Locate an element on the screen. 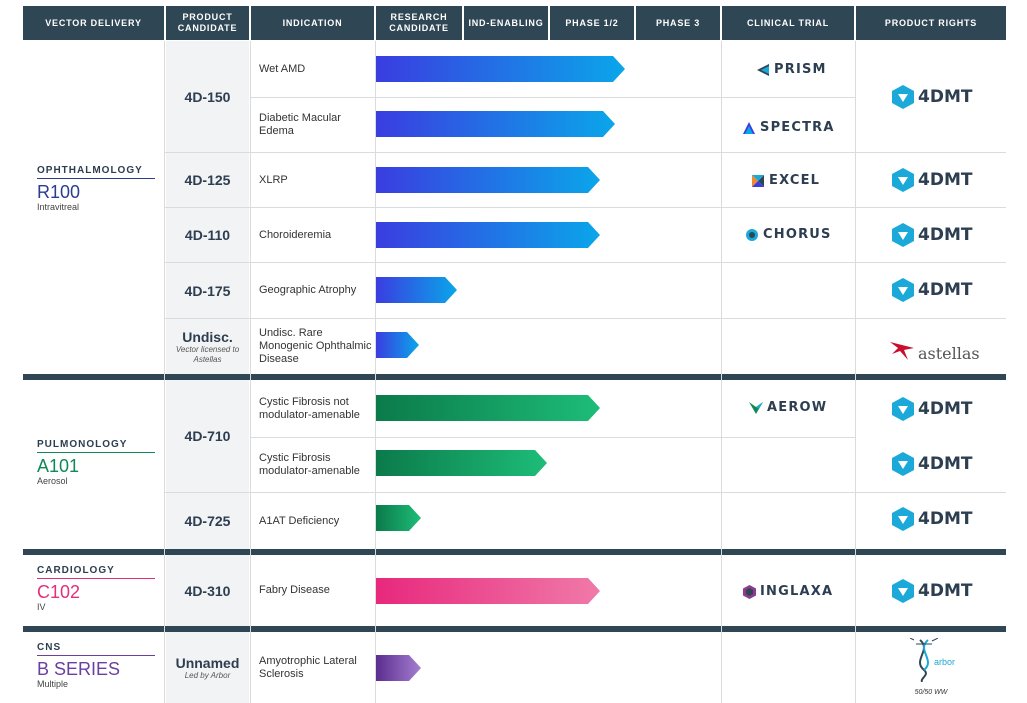 Image resolution: width=1027 pixels, height=703 pixels. candidate-4d-175: 4D-175 is located at coordinates (207, 290).